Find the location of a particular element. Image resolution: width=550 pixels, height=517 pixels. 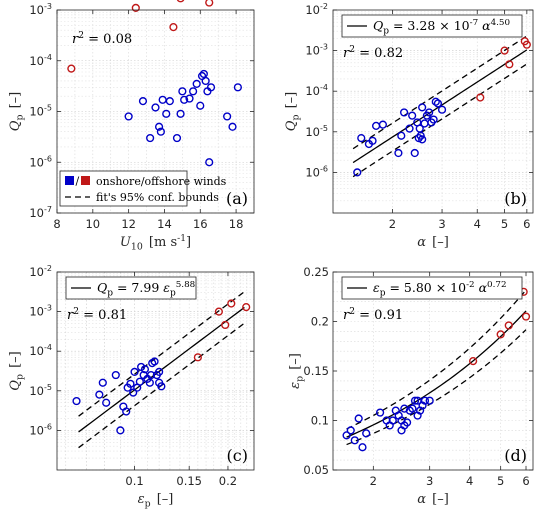

y-tick-label: 10⁻⁴ is located at coordinates (40, 60).